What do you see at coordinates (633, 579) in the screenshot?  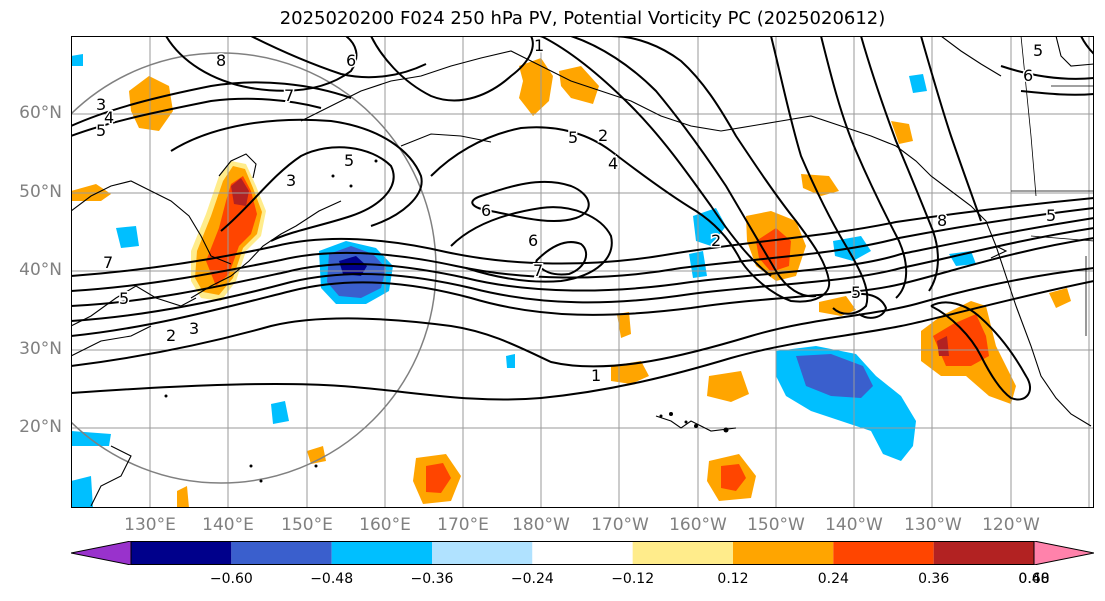 I see `colorbar-tick-label: −0.12` at bounding box center [633, 579].